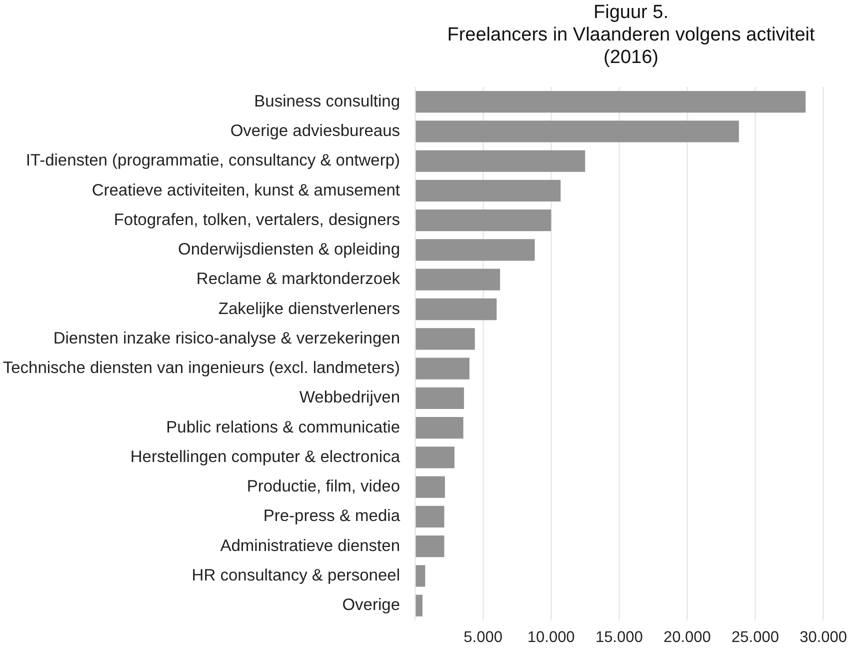 This screenshot has height=655, width=855. What do you see at coordinates (551, 637) in the screenshot?
I see `x-tick-label: 10.000` at bounding box center [551, 637].